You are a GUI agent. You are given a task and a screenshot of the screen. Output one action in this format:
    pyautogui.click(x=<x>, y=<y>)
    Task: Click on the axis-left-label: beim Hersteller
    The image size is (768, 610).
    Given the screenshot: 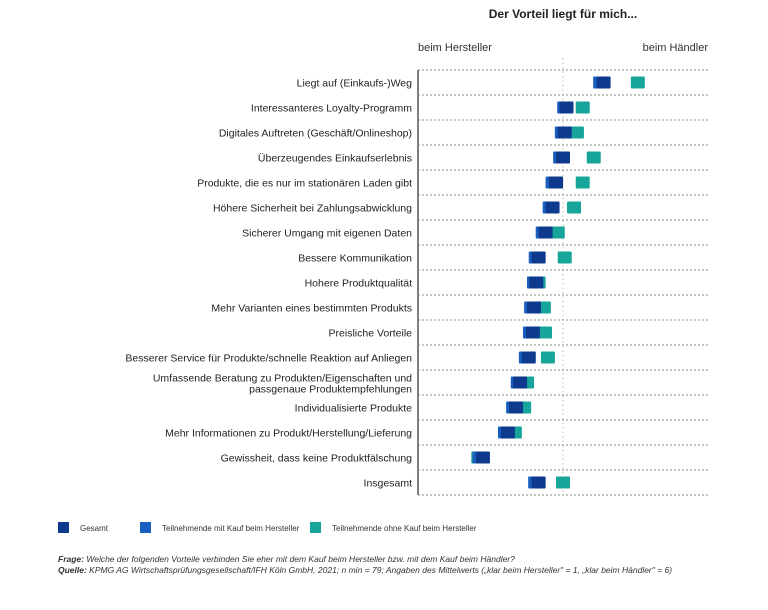 What is the action you would take?
    pyautogui.click(x=455, y=48)
    